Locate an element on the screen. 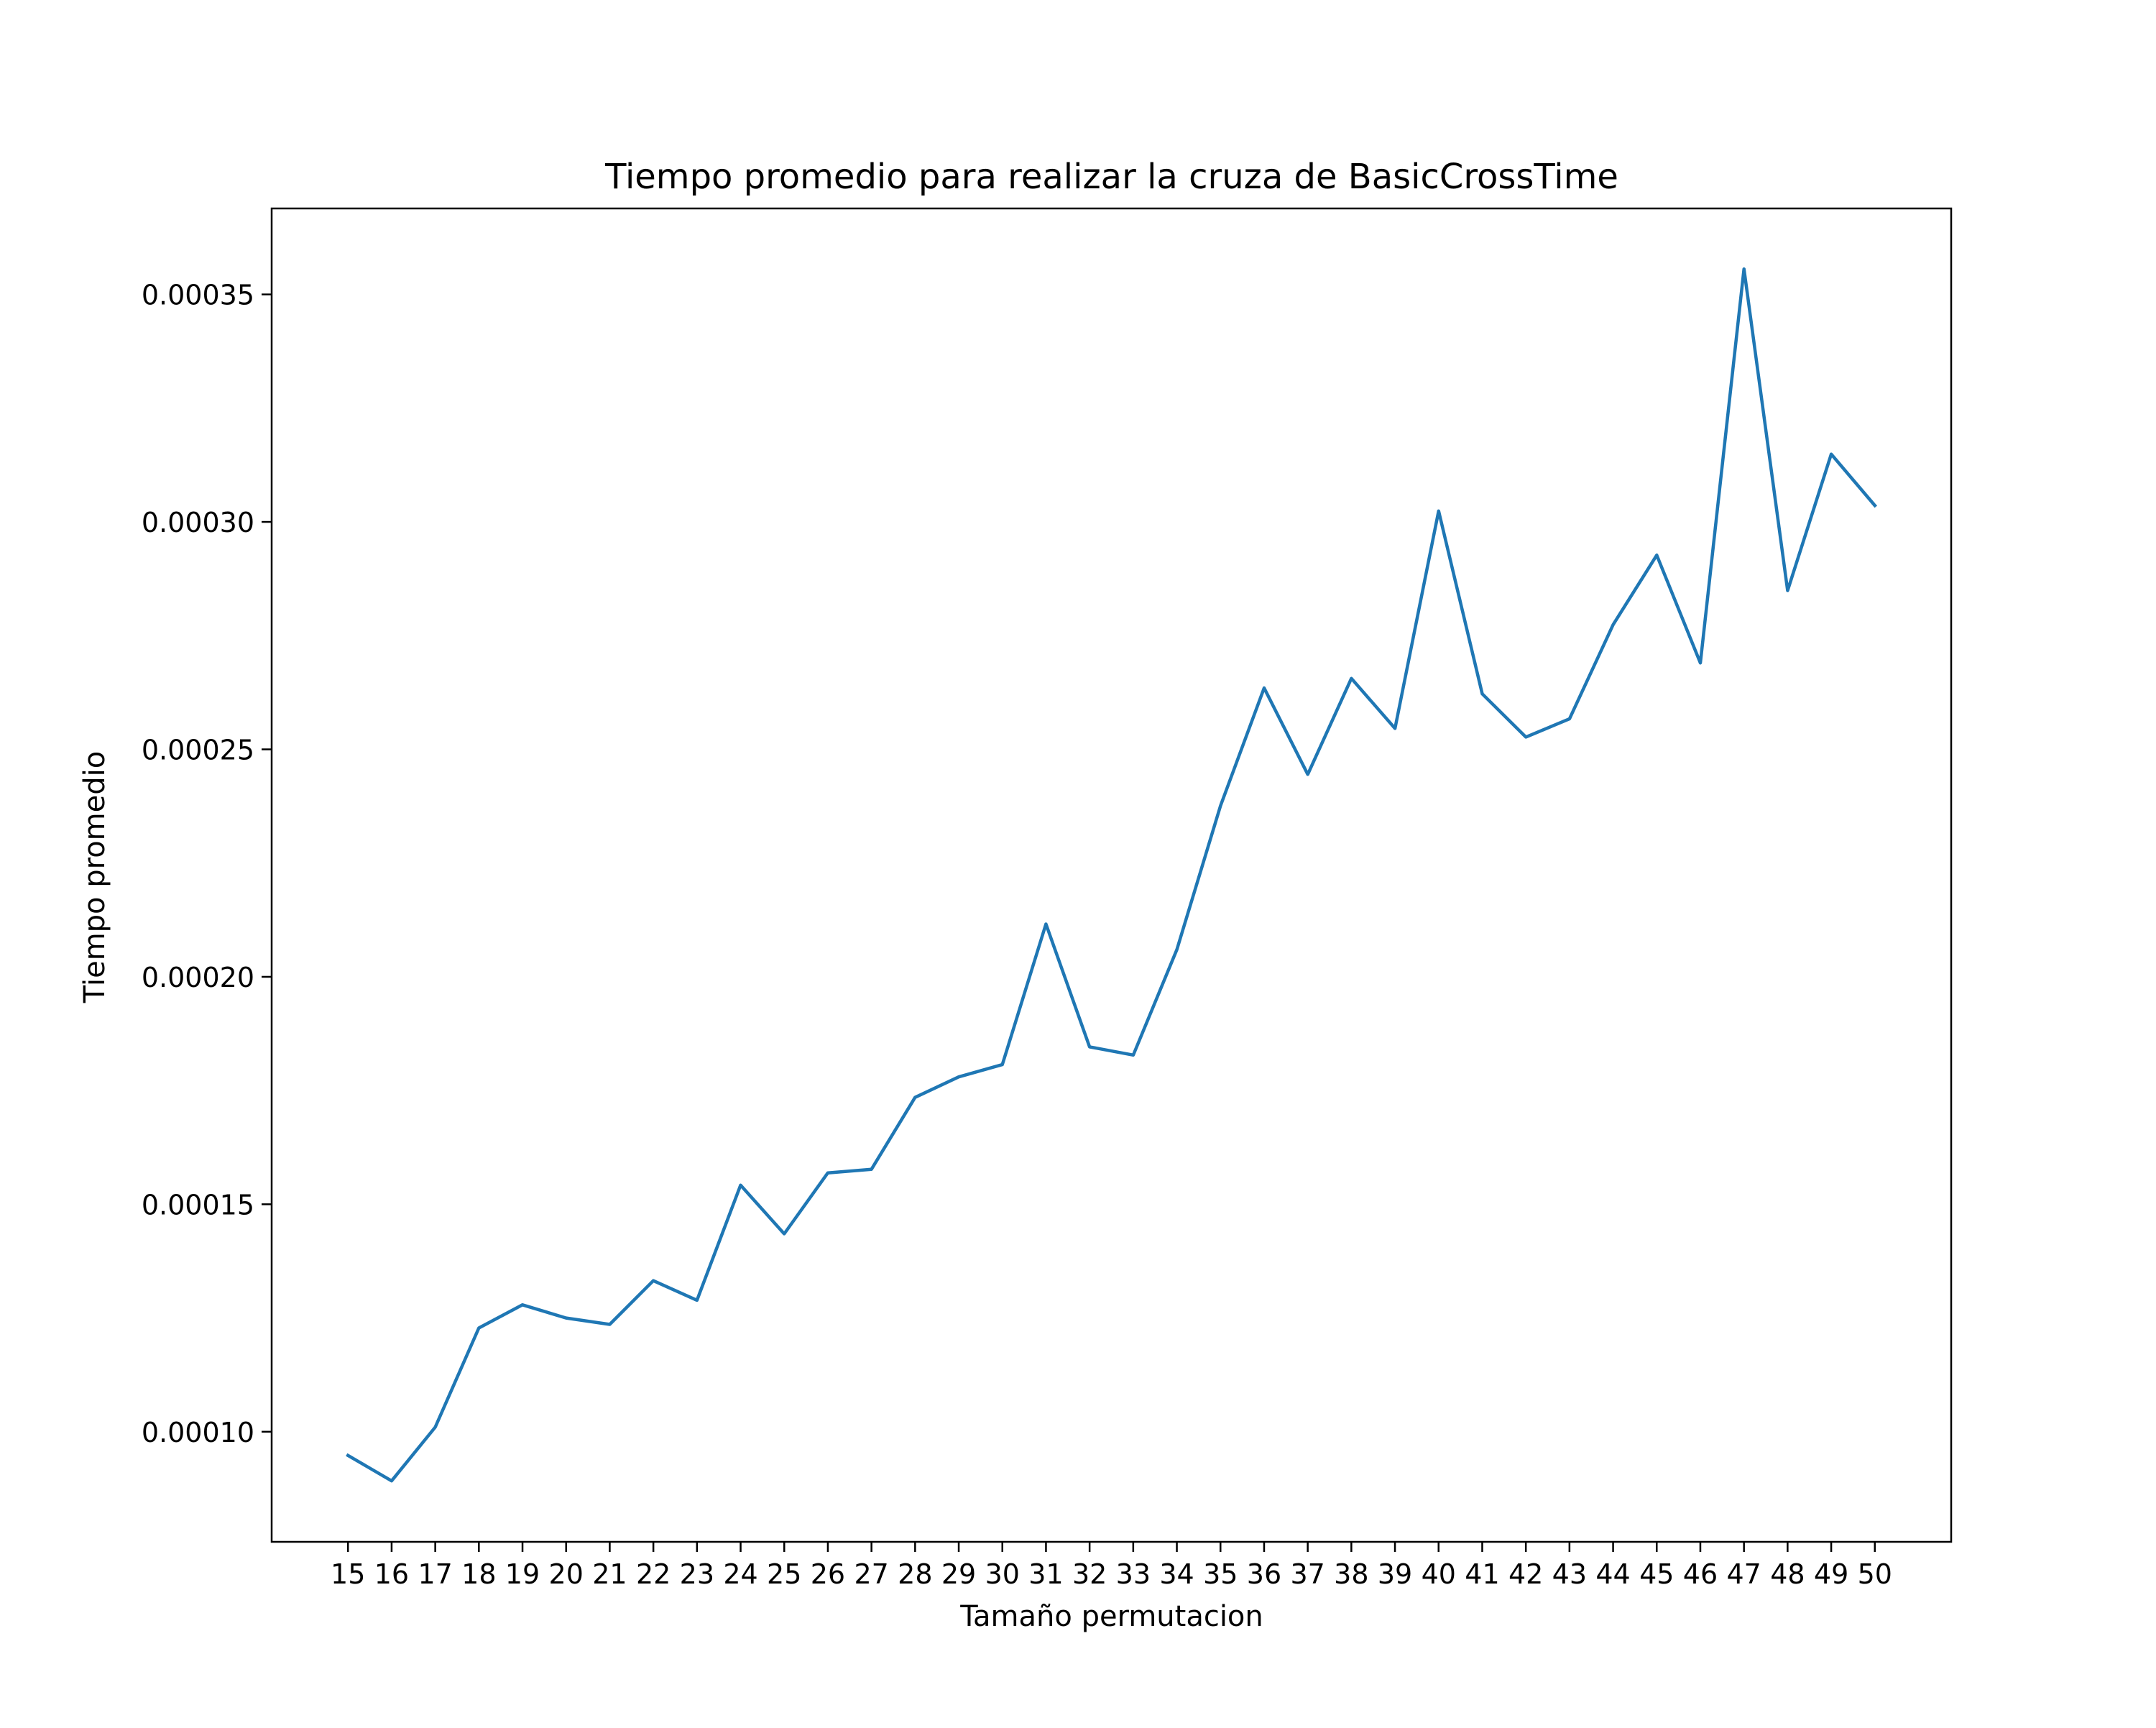 The height and width of the screenshot is (1728, 2156). y-axis-label: Tiempo promedio is located at coordinates (94, 877).